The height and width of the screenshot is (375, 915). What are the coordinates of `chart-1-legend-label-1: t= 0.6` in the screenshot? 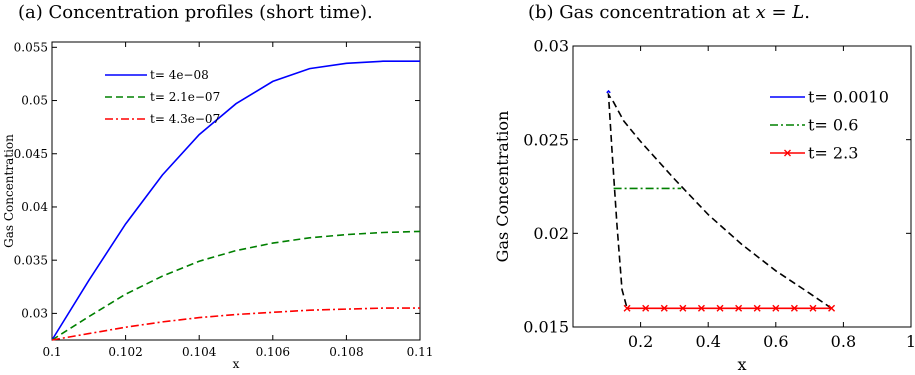 It's located at (833, 125).